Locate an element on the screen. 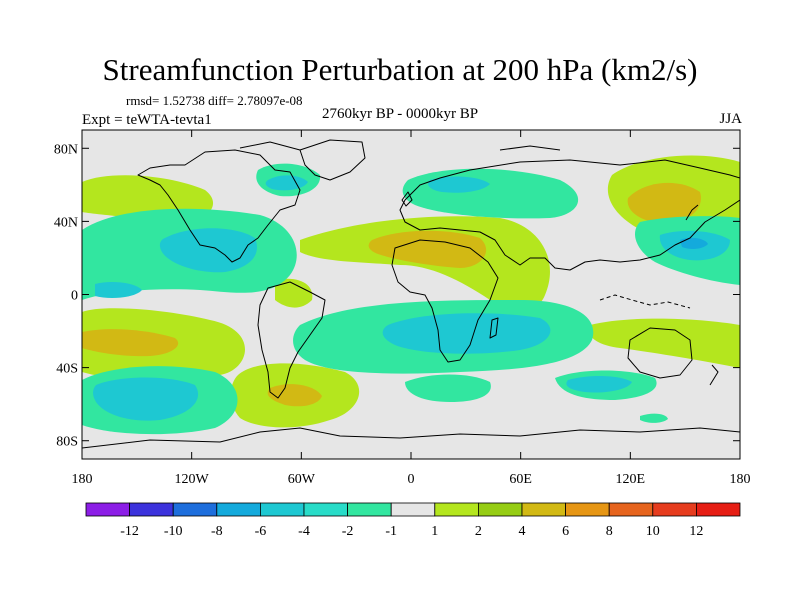  colorbar-label: 6 is located at coordinates (565, 531).